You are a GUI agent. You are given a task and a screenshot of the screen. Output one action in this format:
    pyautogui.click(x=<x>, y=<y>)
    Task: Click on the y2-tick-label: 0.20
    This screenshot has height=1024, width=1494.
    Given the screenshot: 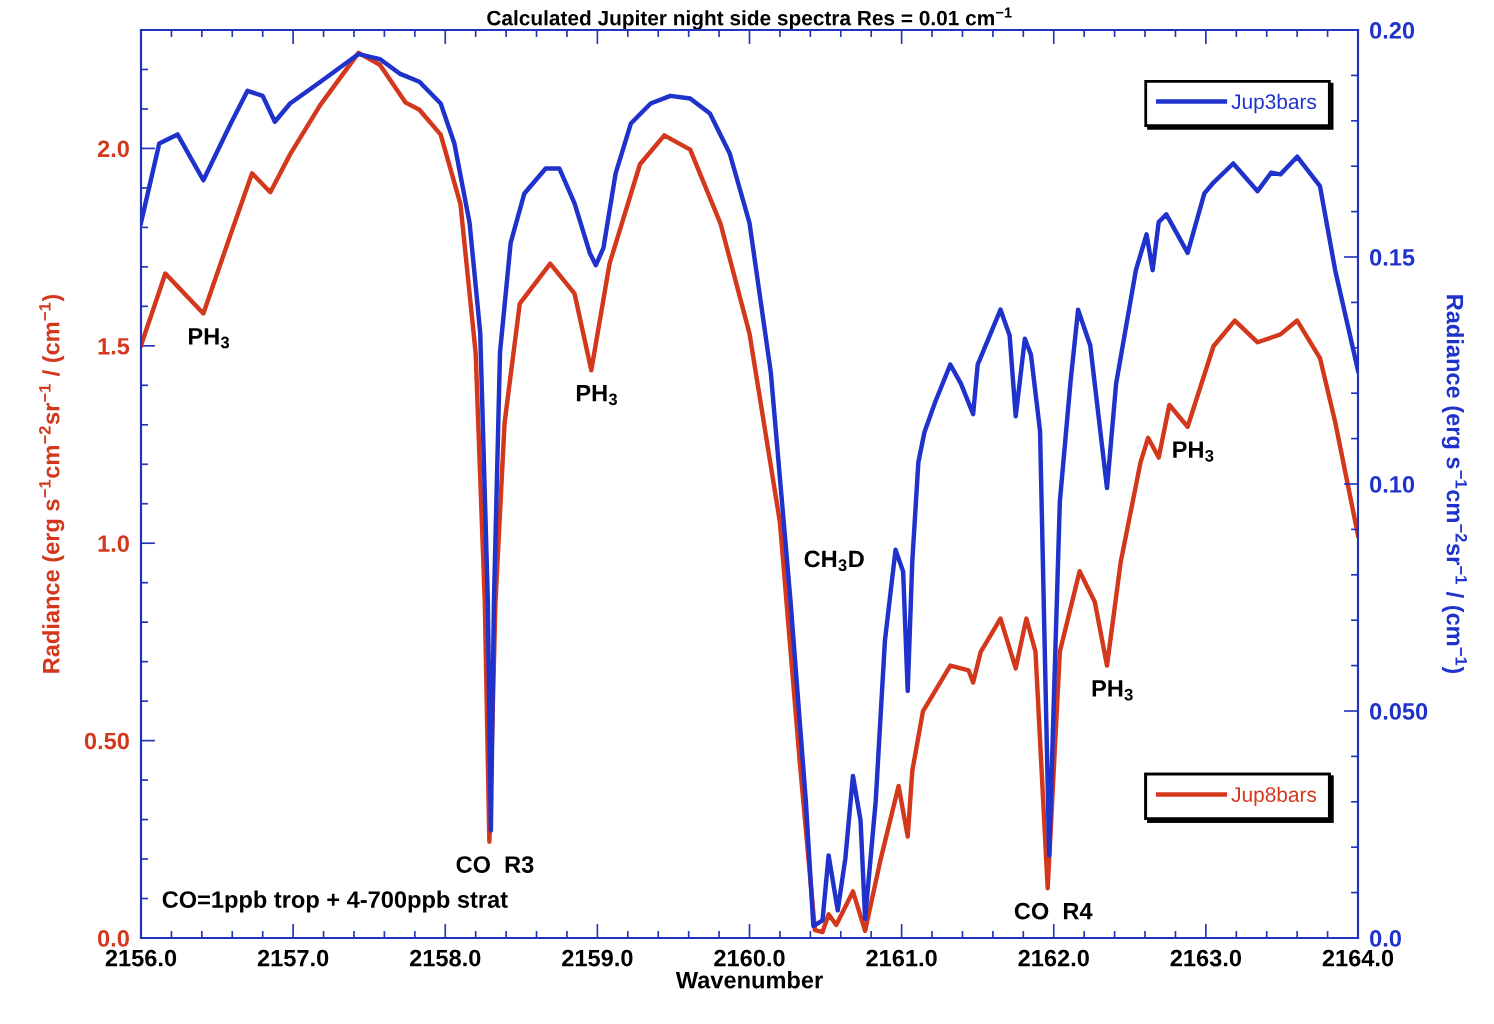 What is the action you would take?
    pyautogui.click(x=1392, y=30)
    